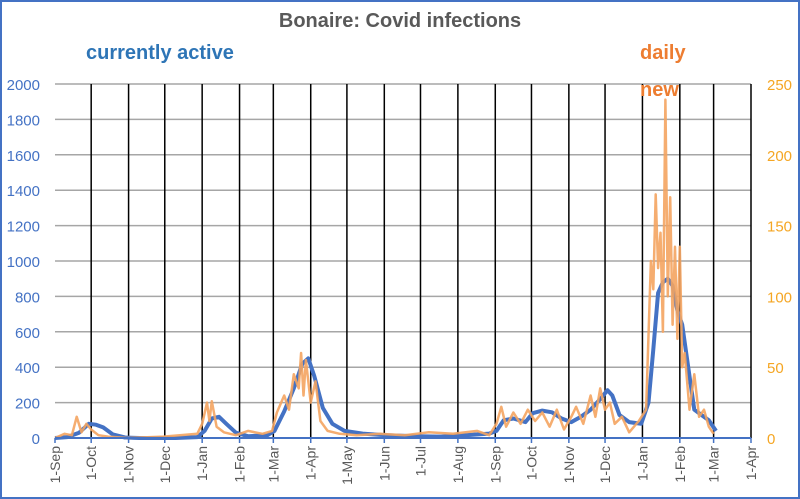 The height and width of the screenshot is (499, 800). I want to click on y-left-tick-label: 0, so click(36, 439).